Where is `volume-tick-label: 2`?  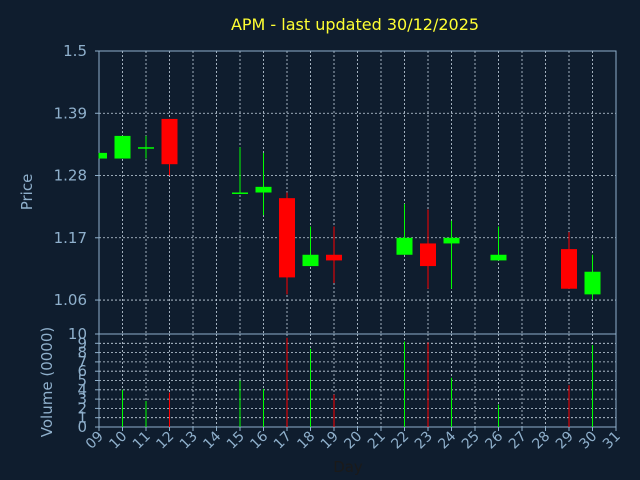 volume-tick-label: 2 is located at coordinates (82, 408).